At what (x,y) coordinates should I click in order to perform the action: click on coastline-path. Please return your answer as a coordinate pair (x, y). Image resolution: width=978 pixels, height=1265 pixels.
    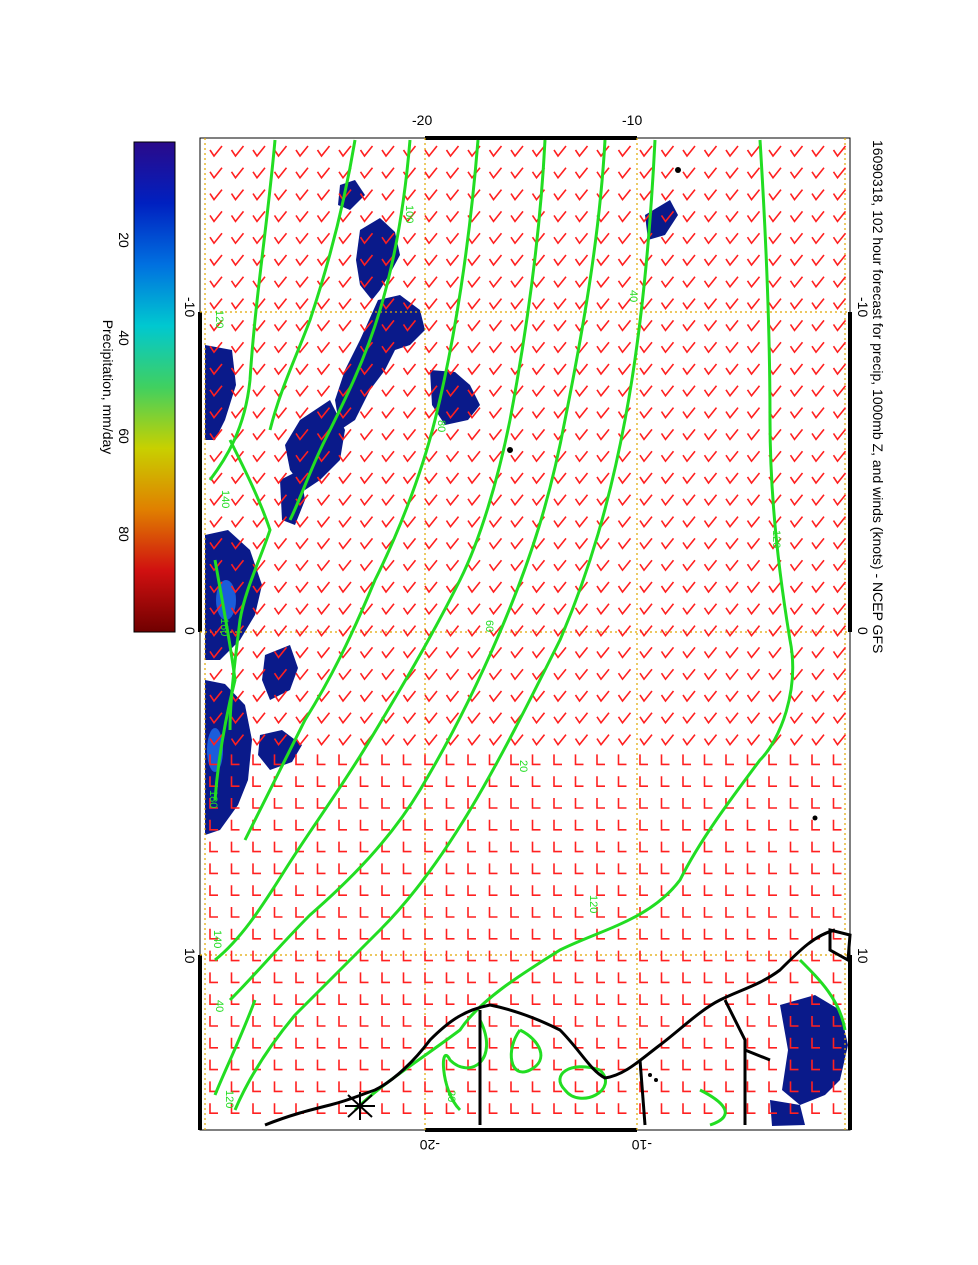
    Looking at the image, I should click on (550, 1027).